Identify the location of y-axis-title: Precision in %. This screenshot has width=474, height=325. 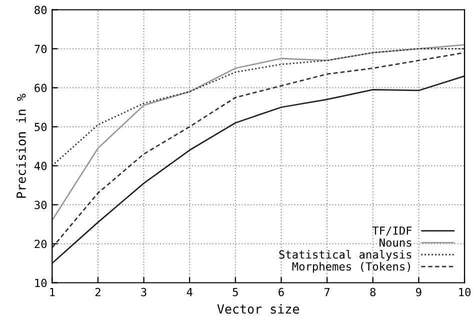
(21, 146).